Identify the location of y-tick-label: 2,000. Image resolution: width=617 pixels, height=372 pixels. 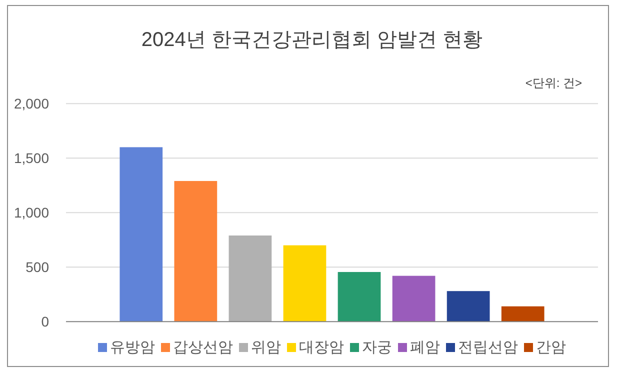
(32, 104).